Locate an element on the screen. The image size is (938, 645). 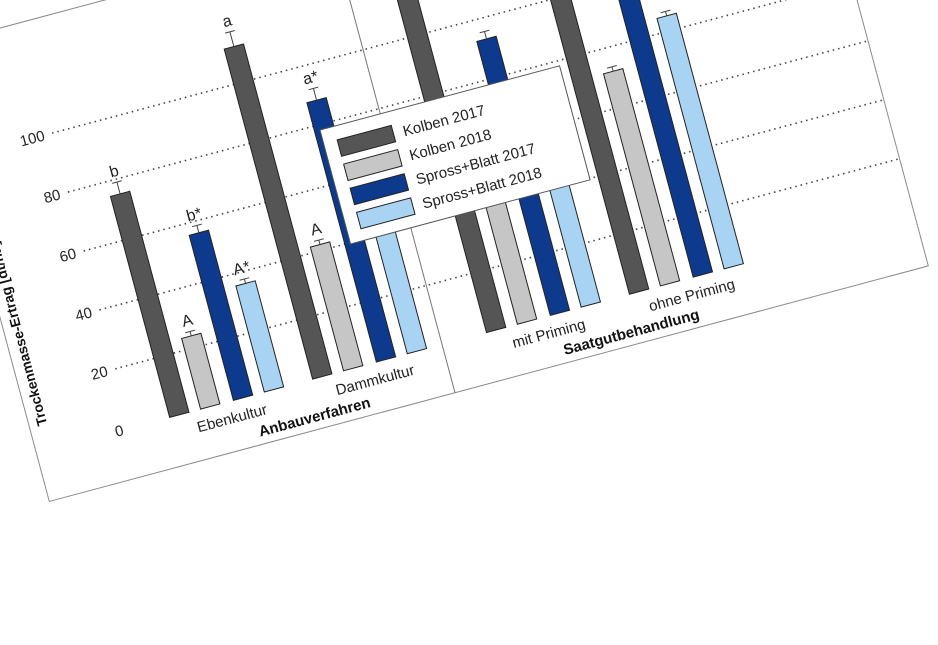
y-tick-label: 20 is located at coordinates (99, 373).